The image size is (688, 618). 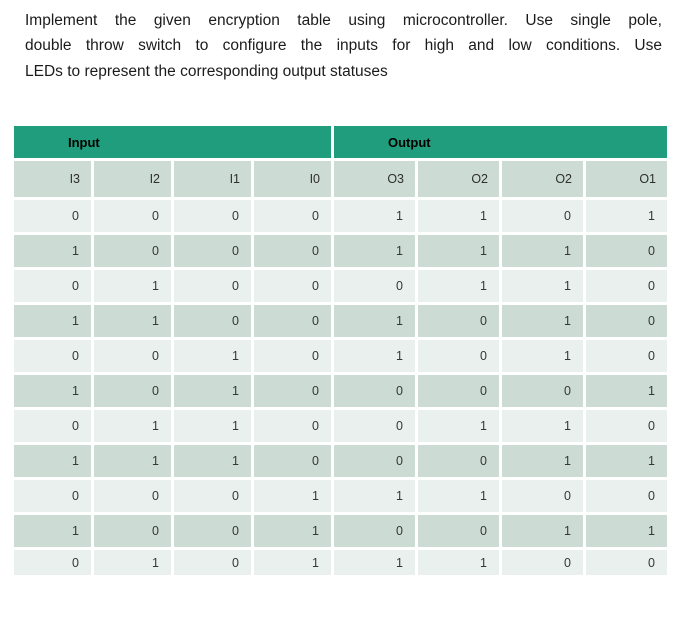 I want to click on column-header-row: I3 I2 I1 I0 O3 O2 O2 O1, so click(x=340, y=179).